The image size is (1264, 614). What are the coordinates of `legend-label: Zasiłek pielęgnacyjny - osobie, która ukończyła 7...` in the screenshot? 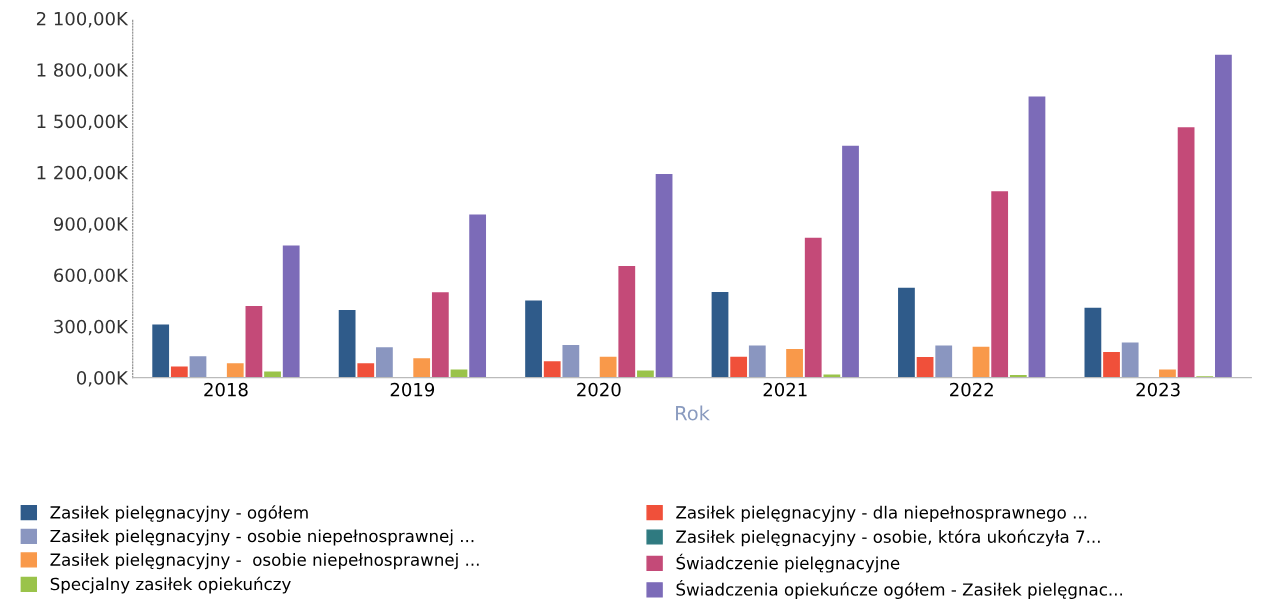 It's located at (888, 538).